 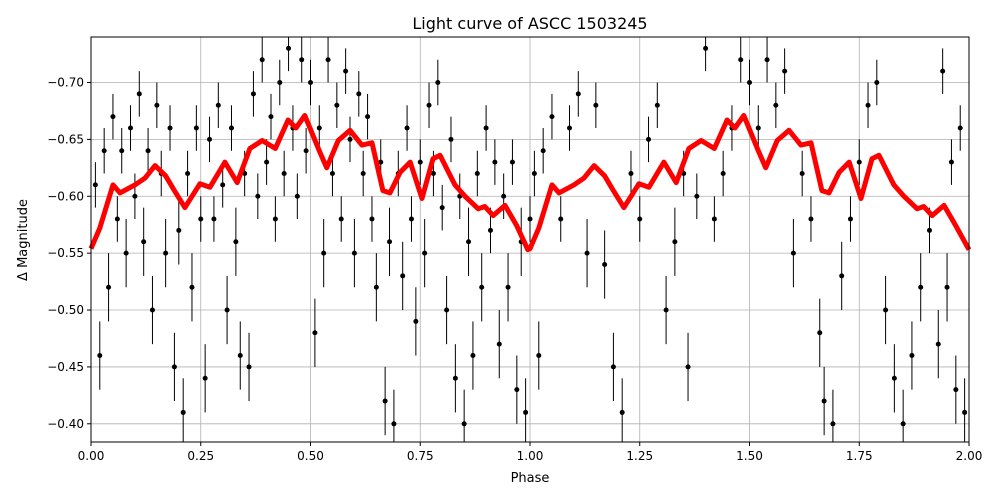 I want to click on x-tick-label: 0.75, so click(x=420, y=456).